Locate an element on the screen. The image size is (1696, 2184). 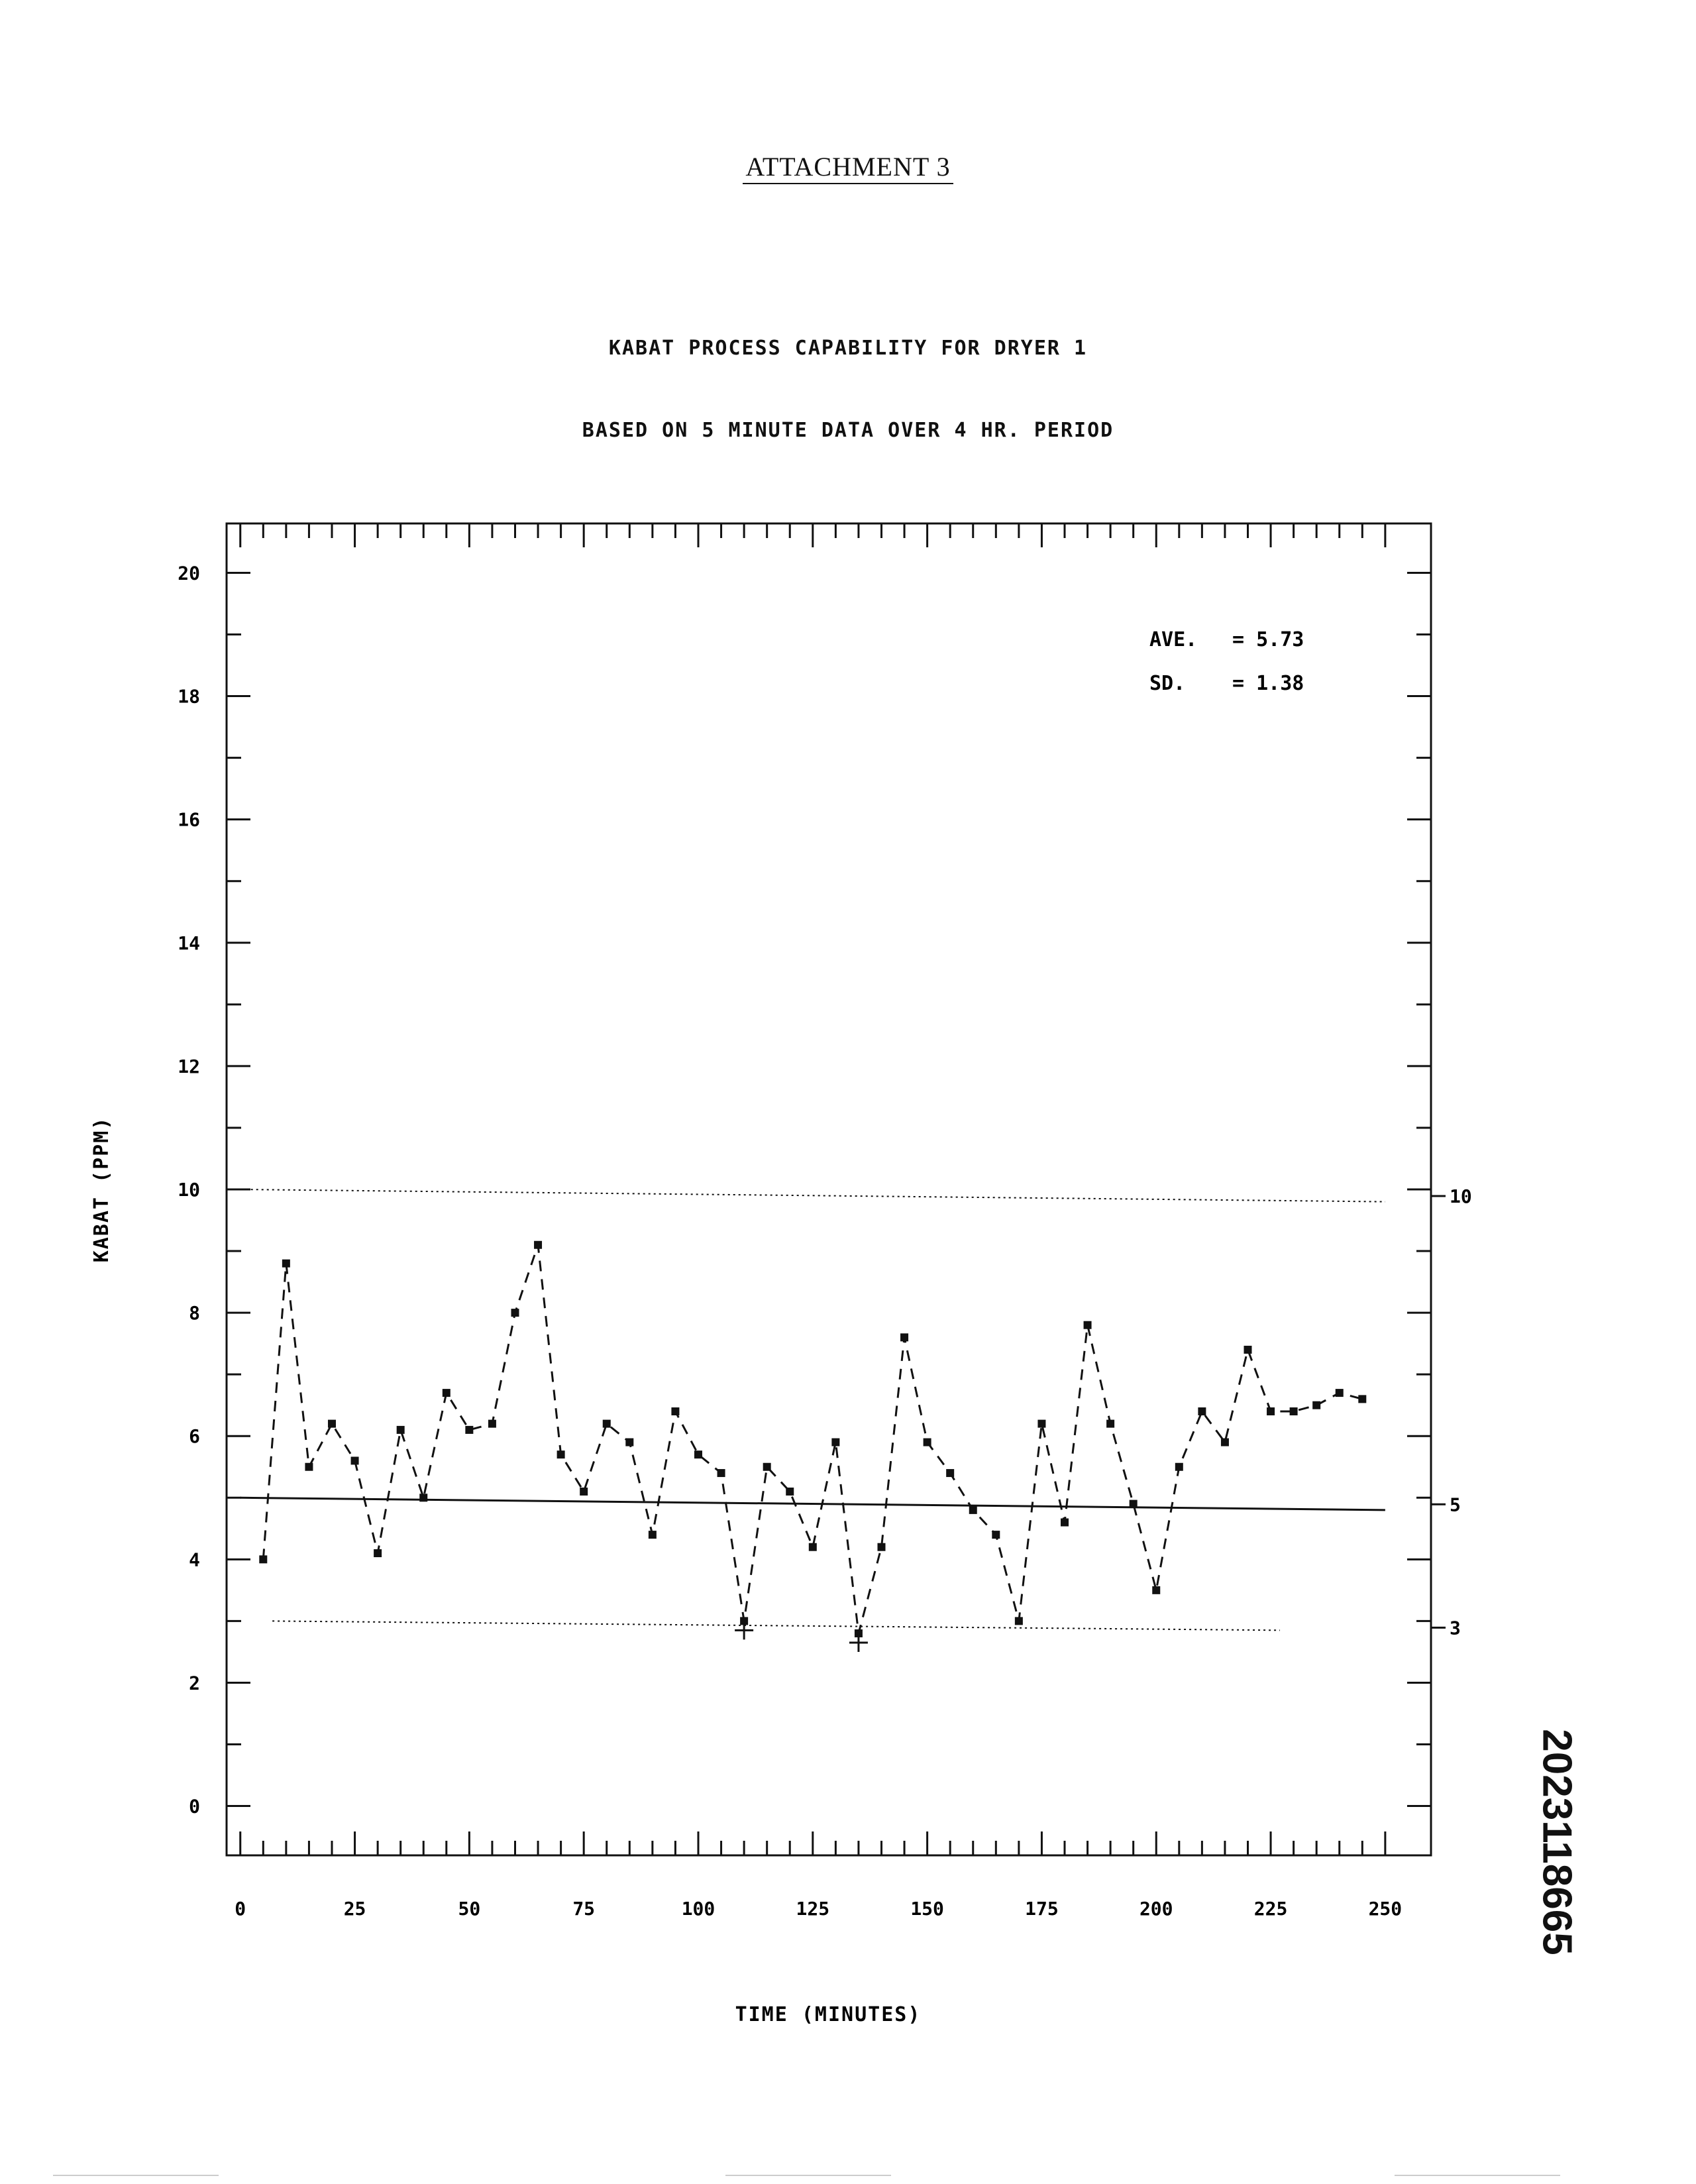
x-tick-label: 200 is located at coordinates (1156, 1909).